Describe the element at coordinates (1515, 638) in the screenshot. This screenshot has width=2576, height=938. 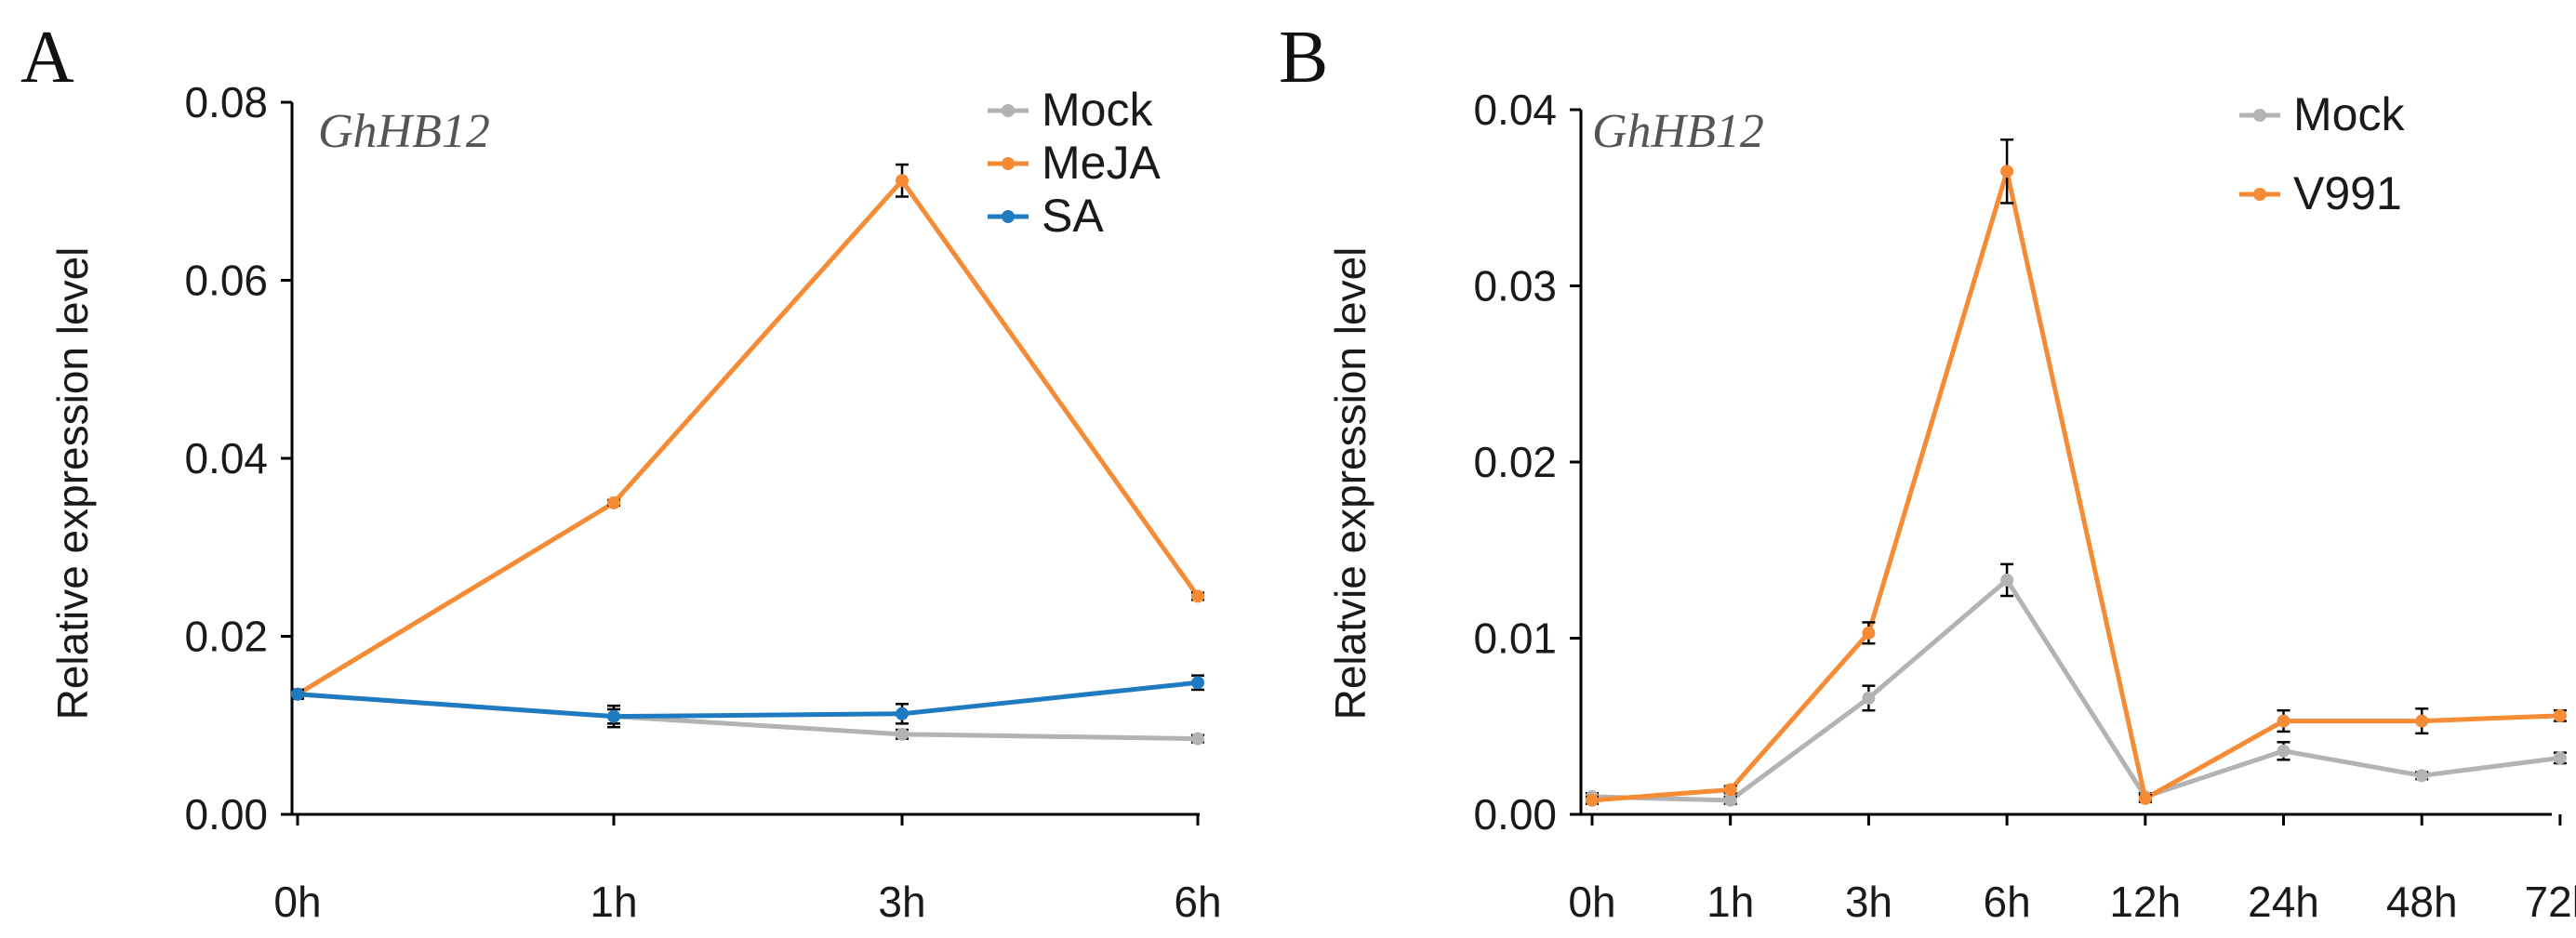
I see `y-tick-label: 0.01` at that location.